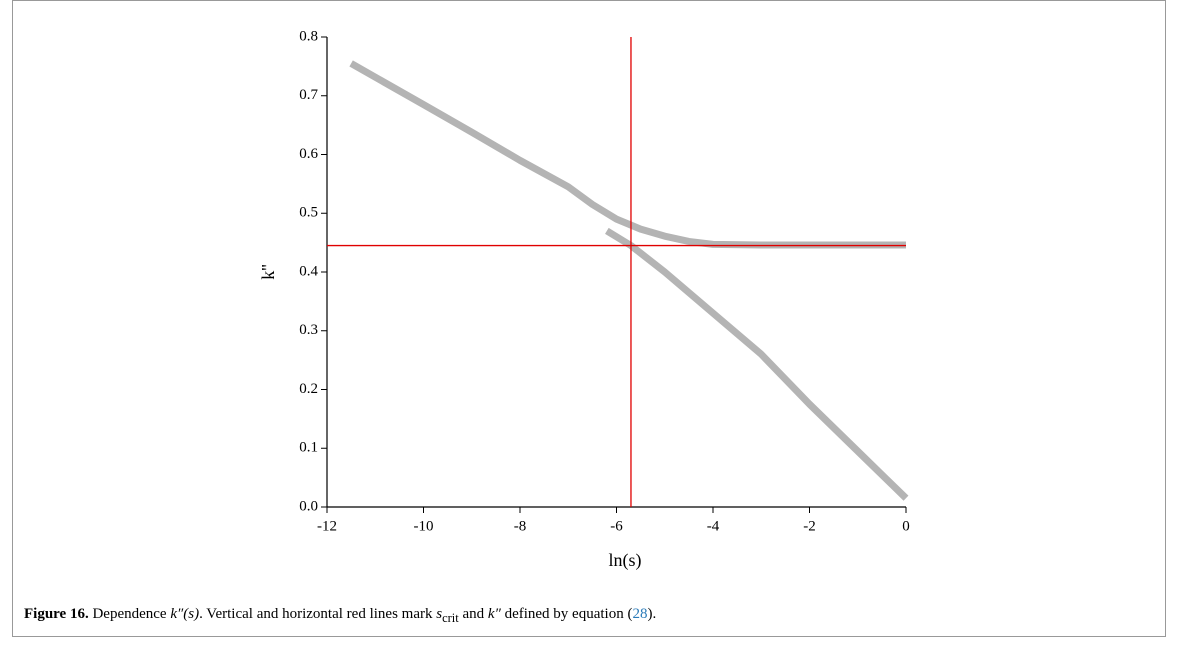 The image size is (1179, 650). What do you see at coordinates (625, 560) in the screenshot?
I see `x-axis-label: ln(s)` at bounding box center [625, 560].